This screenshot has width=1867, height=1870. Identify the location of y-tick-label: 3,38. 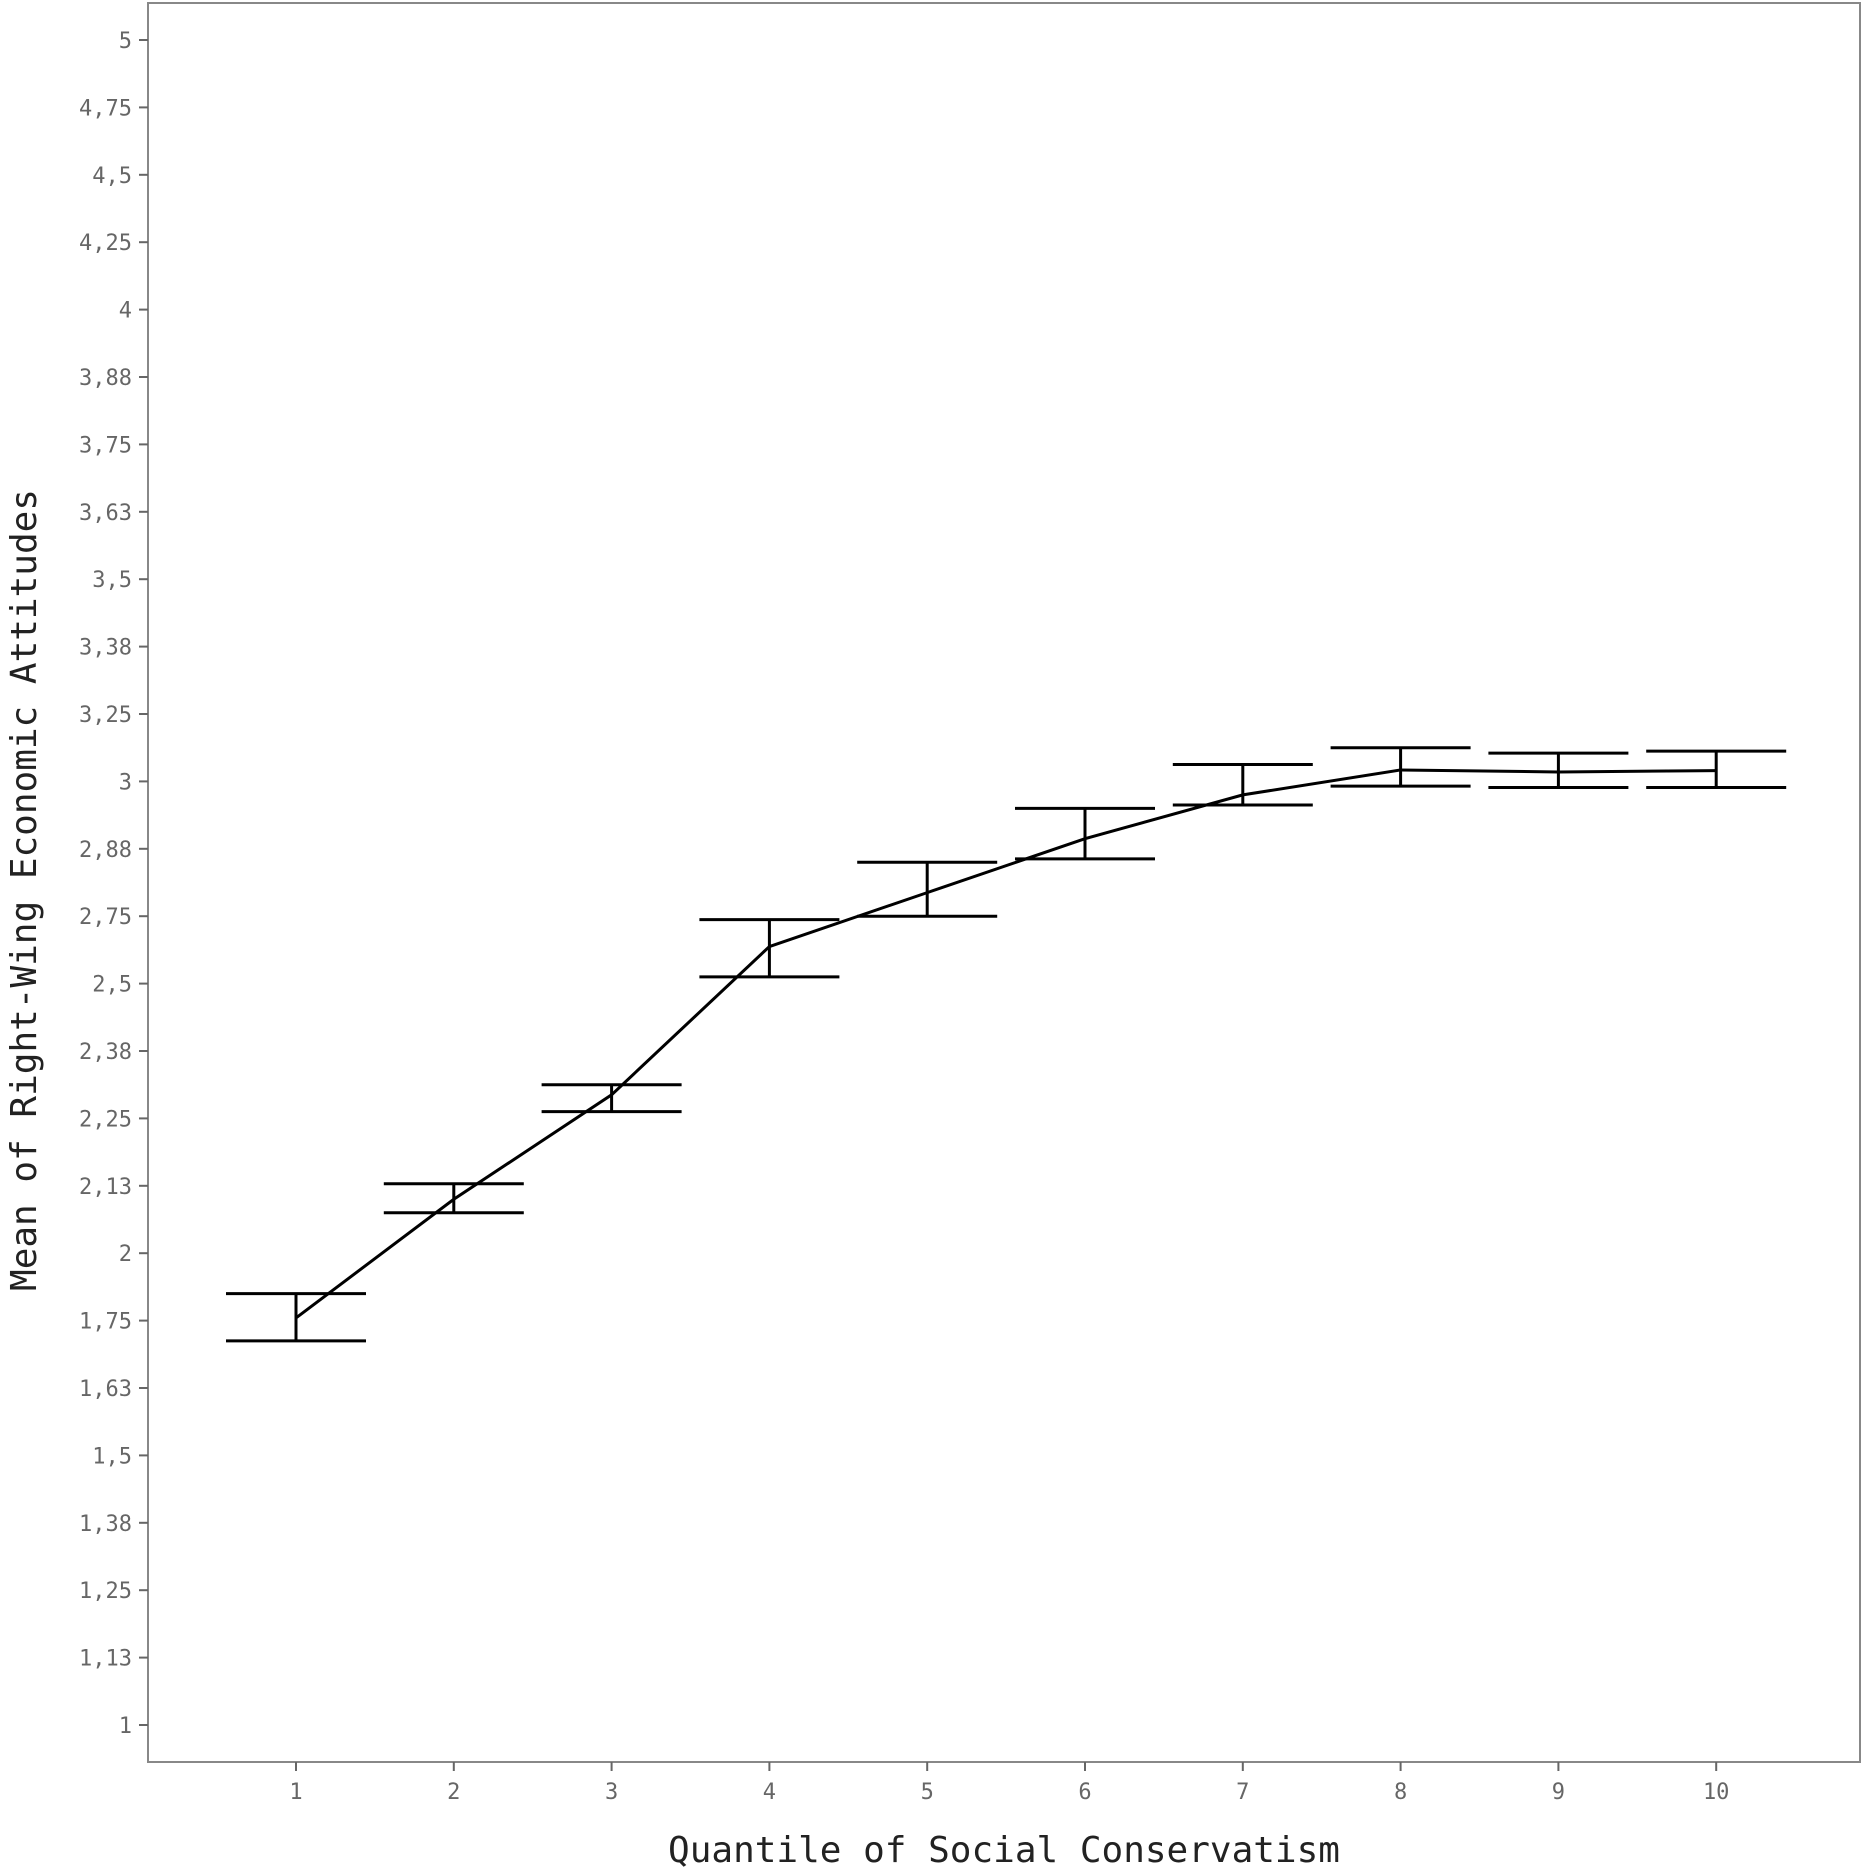
(105, 648).